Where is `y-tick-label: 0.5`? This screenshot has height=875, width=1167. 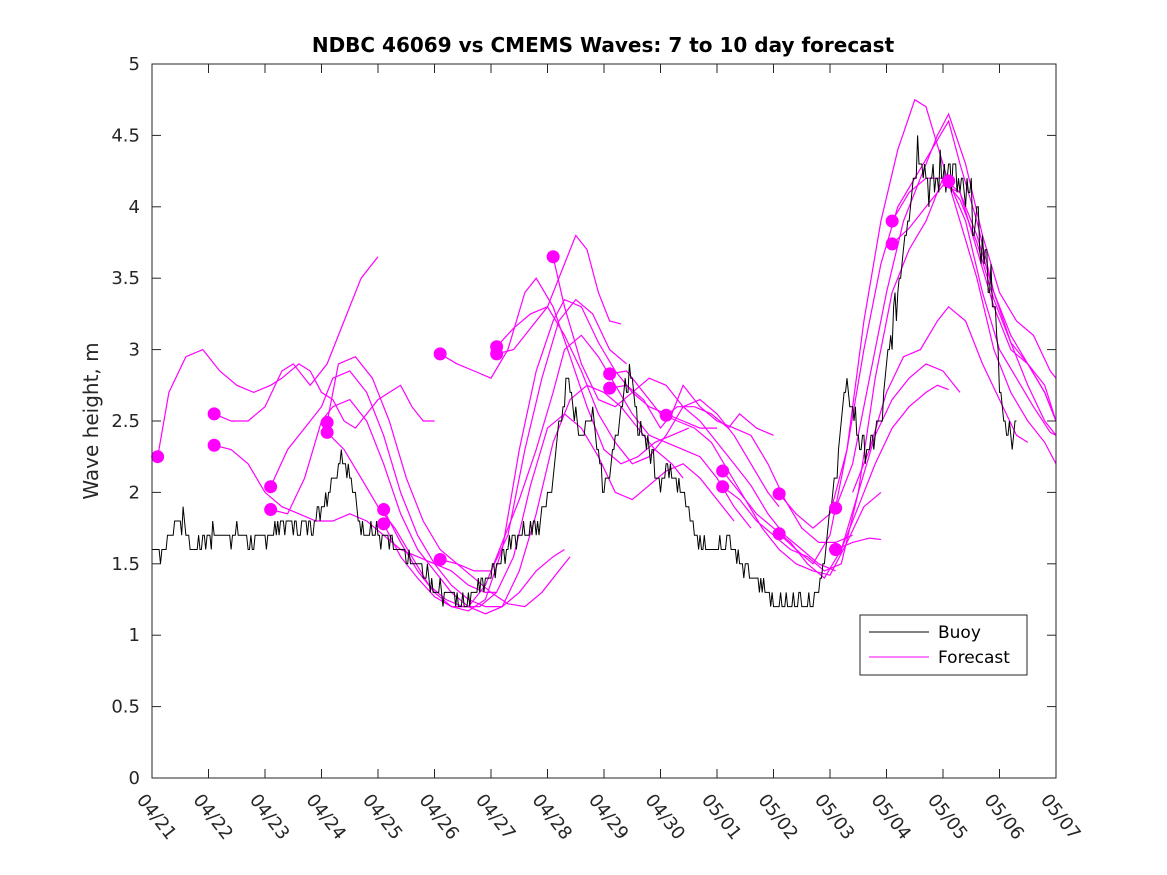 y-tick-label: 0.5 is located at coordinates (125, 707).